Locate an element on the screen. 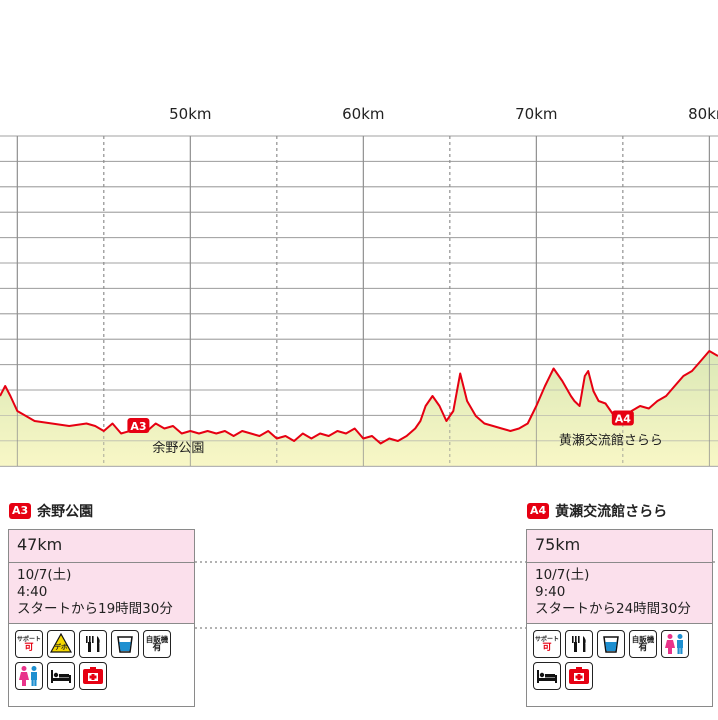 The height and width of the screenshot is (720, 718). facility-icons: サポート可 自販機有 is located at coordinates (619, 657).